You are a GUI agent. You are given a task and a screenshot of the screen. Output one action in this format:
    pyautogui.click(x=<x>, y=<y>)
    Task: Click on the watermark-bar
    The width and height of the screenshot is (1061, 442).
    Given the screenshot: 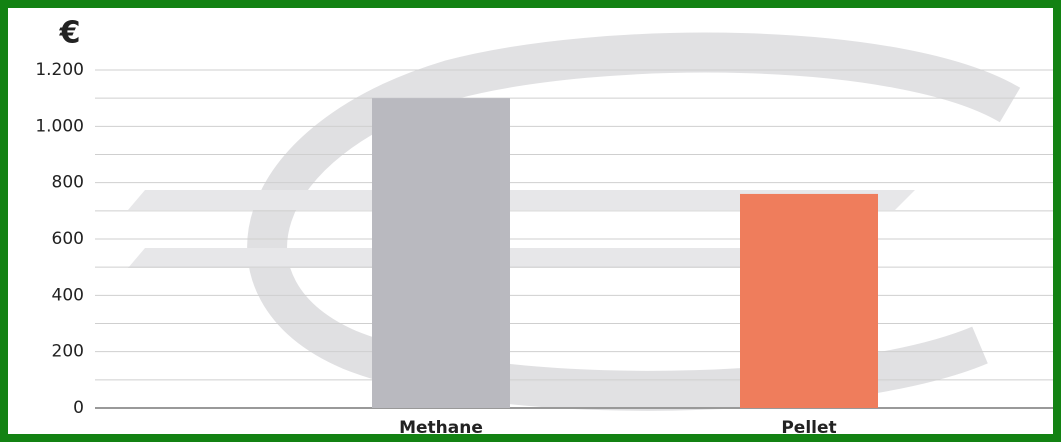 What is the action you would take?
    pyautogui.click(x=521, y=200)
    